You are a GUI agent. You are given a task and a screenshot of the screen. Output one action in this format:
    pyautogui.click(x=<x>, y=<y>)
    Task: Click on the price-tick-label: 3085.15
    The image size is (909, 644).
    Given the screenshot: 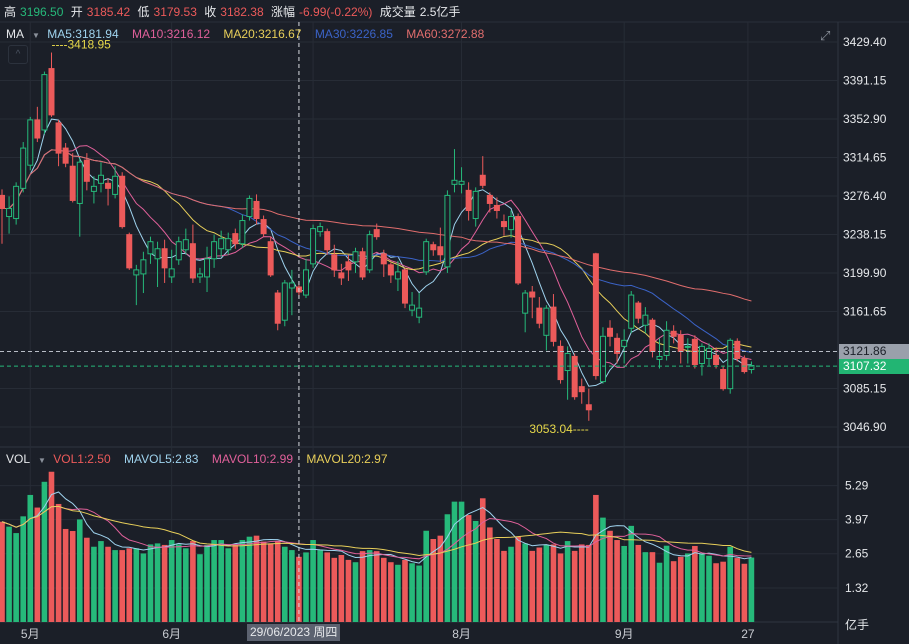 What is the action you would take?
    pyautogui.click(x=865, y=389)
    